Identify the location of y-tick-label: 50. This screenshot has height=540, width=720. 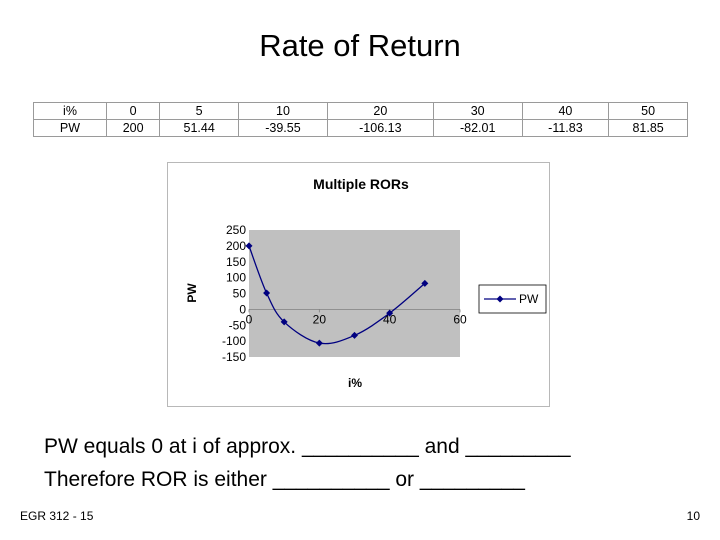
(240, 294).